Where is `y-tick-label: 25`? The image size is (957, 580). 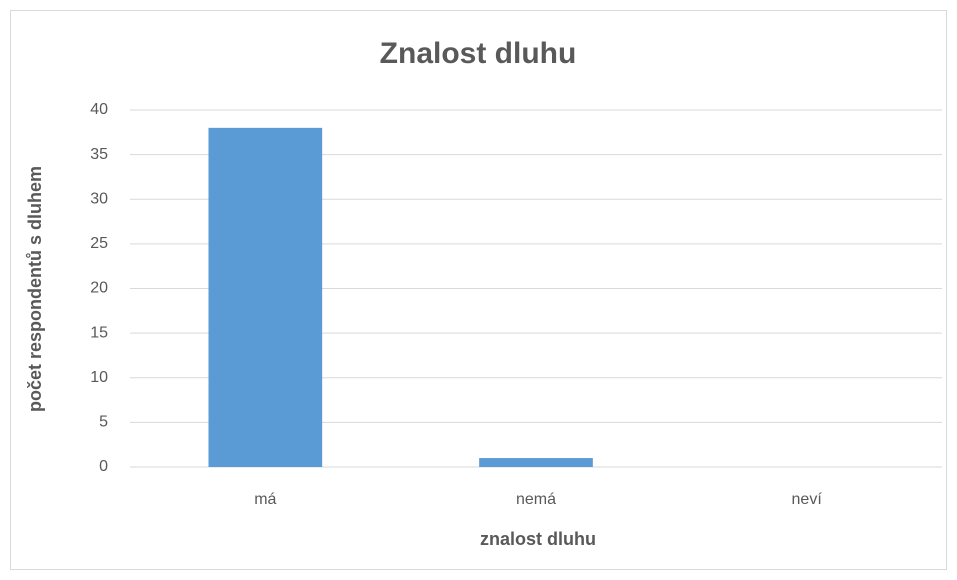 y-tick-label: 25 is located at coordinates (99, 243).